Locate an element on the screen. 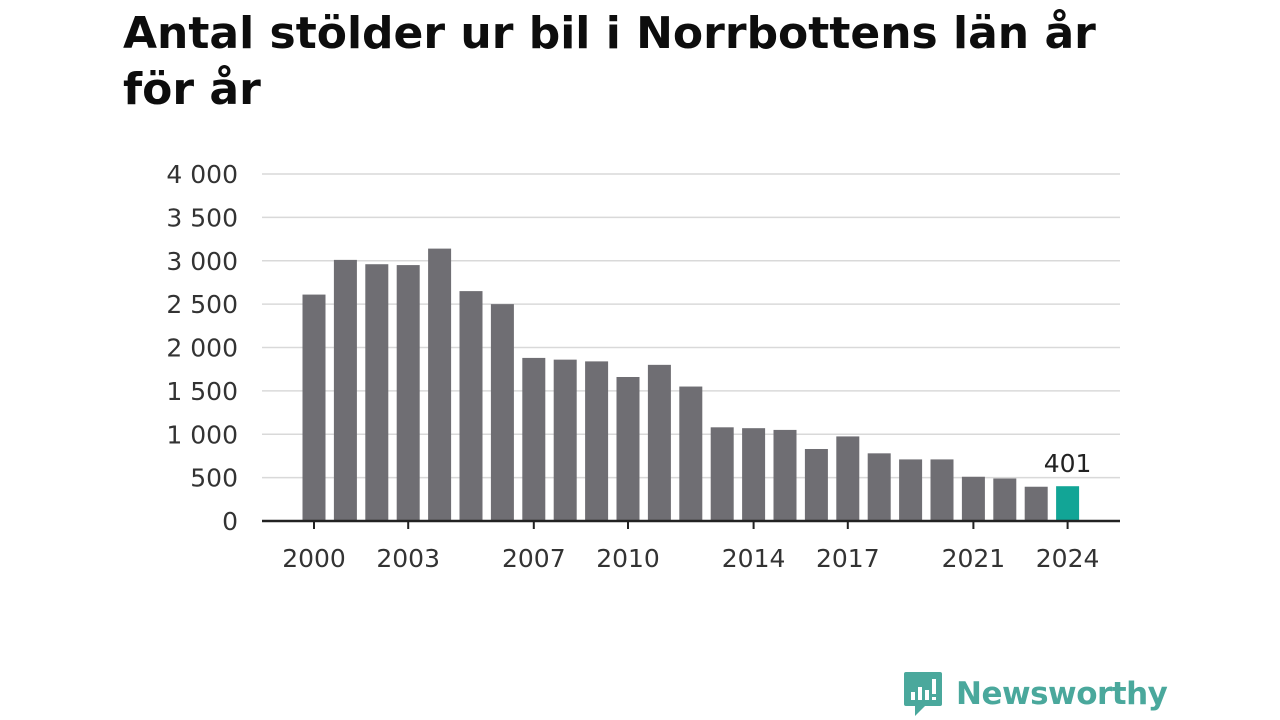  bar-2006 is located at coordinates (502, 412).